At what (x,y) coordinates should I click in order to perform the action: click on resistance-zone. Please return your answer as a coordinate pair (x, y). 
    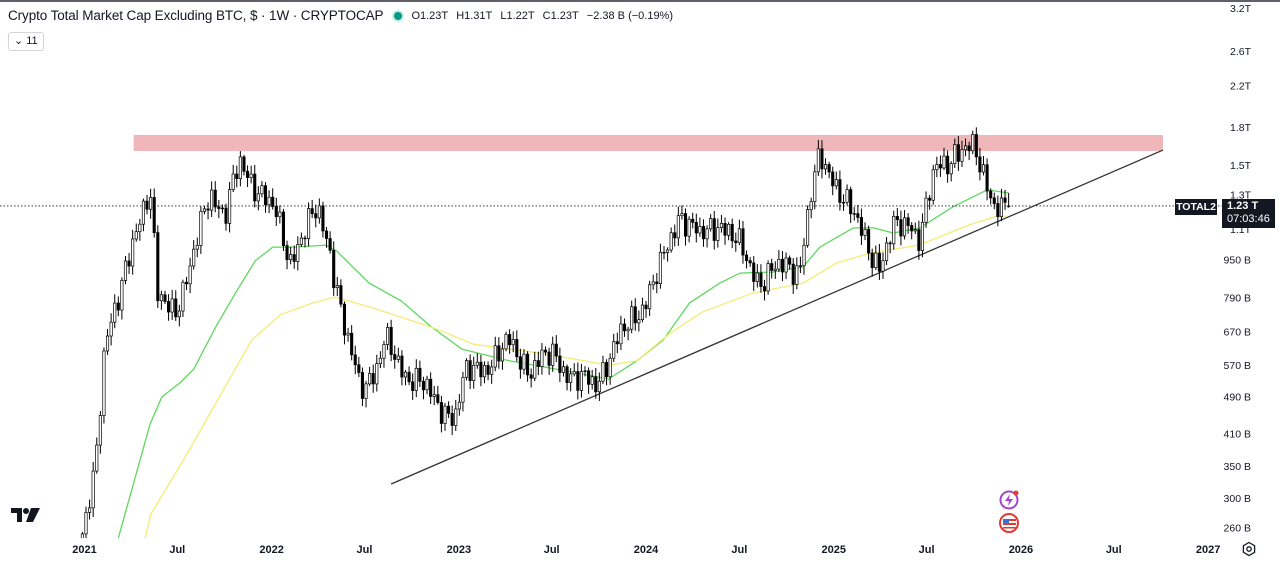
    Looking at the image, I should click on (648, 142).